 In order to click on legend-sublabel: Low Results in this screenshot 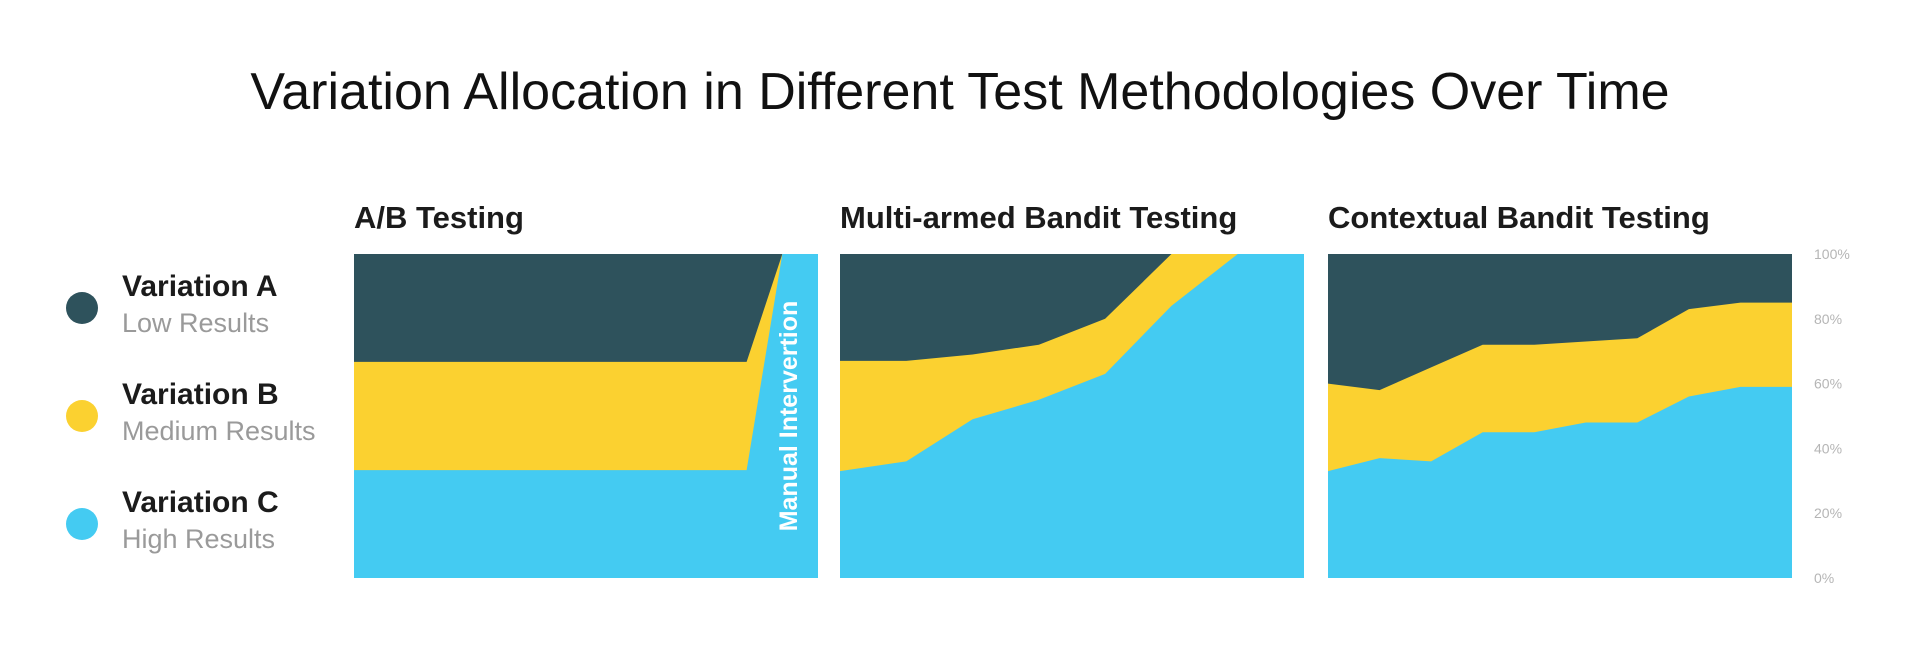, I will do `click(196, 323)`.